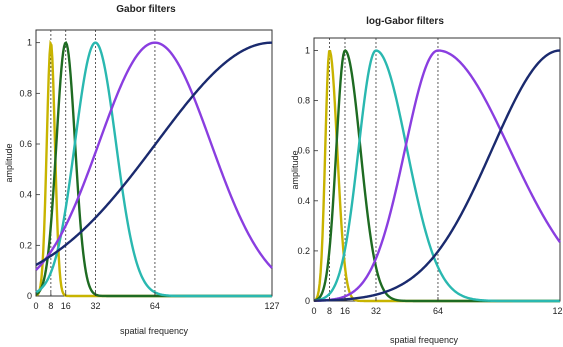  I want to click on x-axis-ticks: 0 8 16 32 64 127, so click(437, 306).